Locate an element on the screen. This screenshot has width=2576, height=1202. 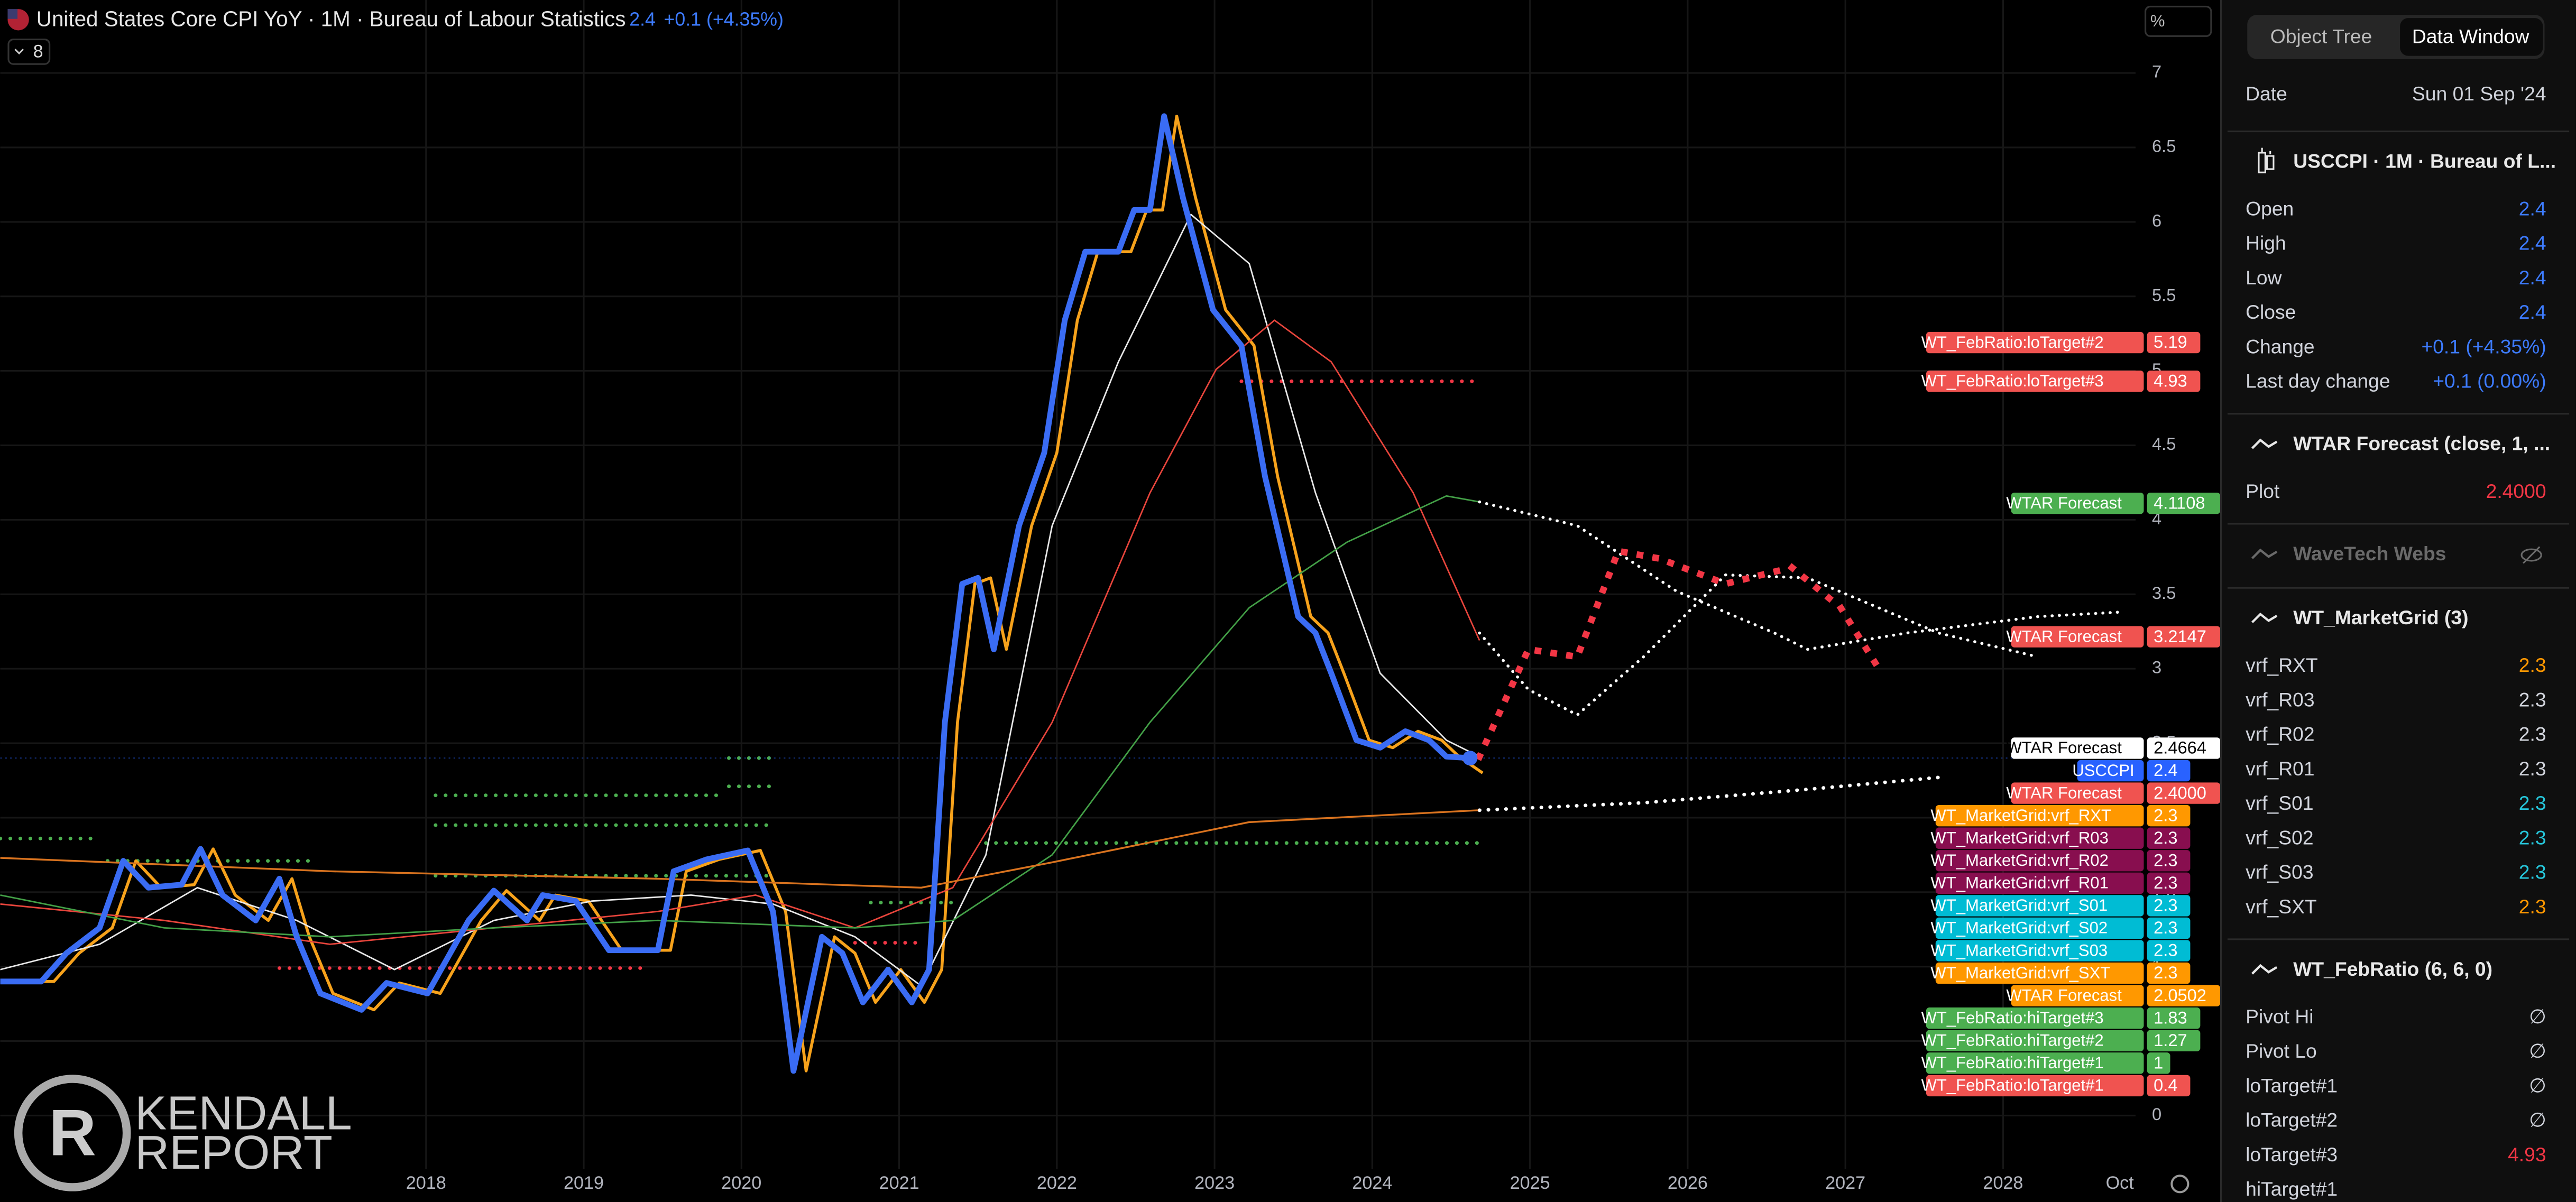
row-label: Change is located at coordinates (2280, 346).